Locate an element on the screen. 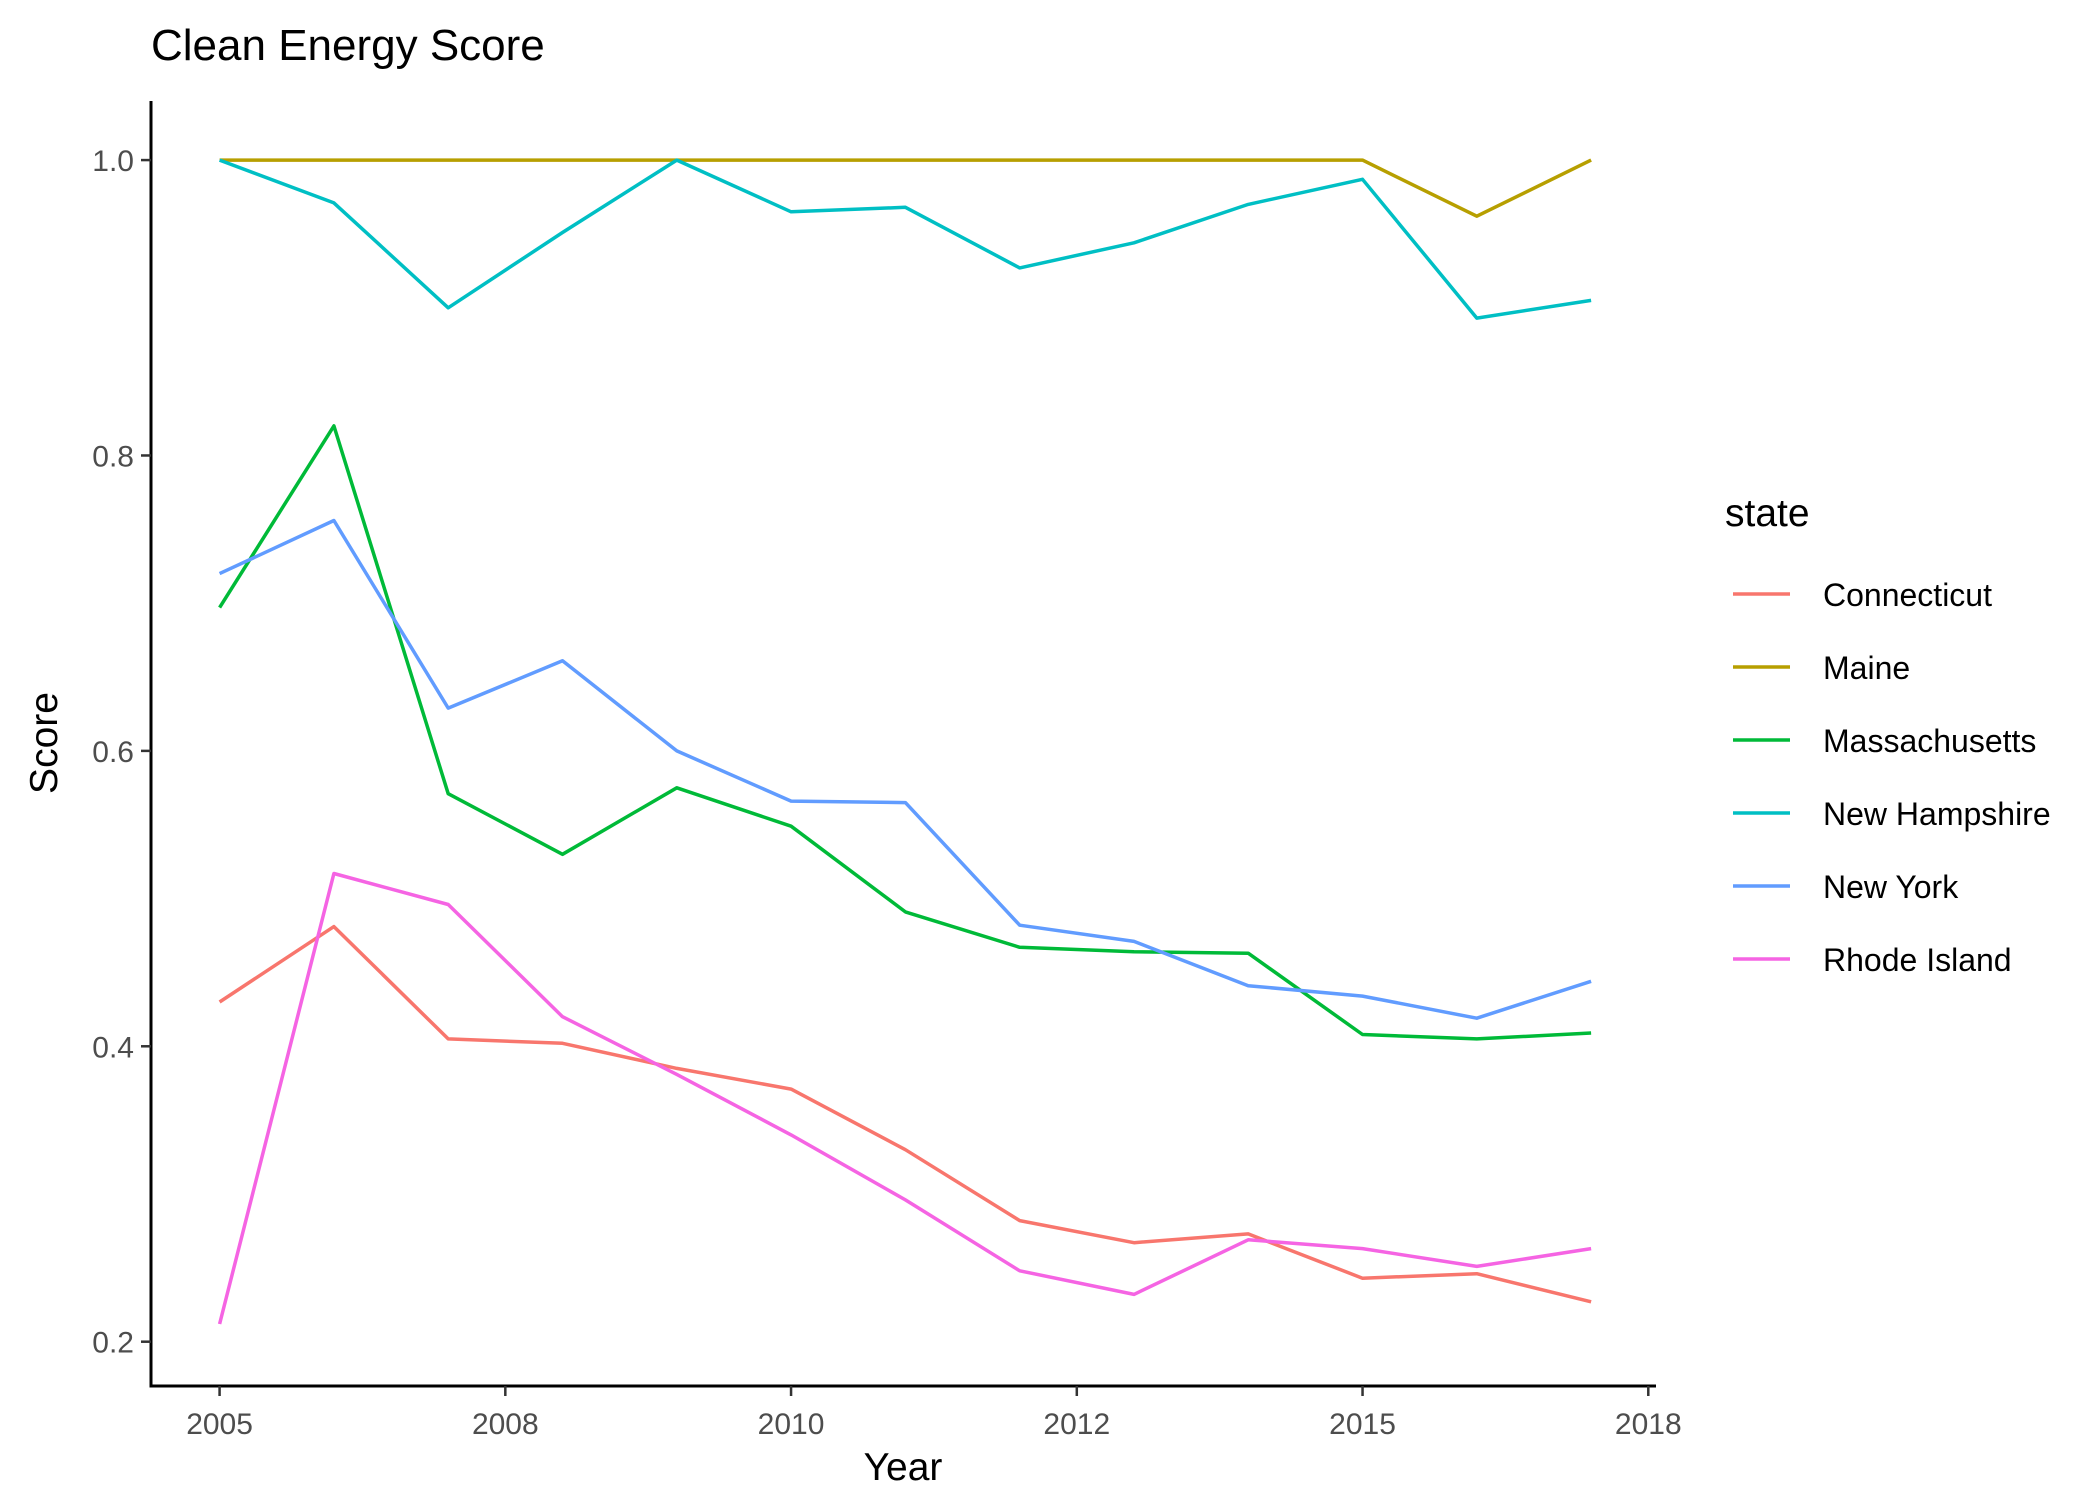 This screenshot has height=1500, width=2100. legend-item-connecticut: Connecticut is located at coordinates (1862, 595).